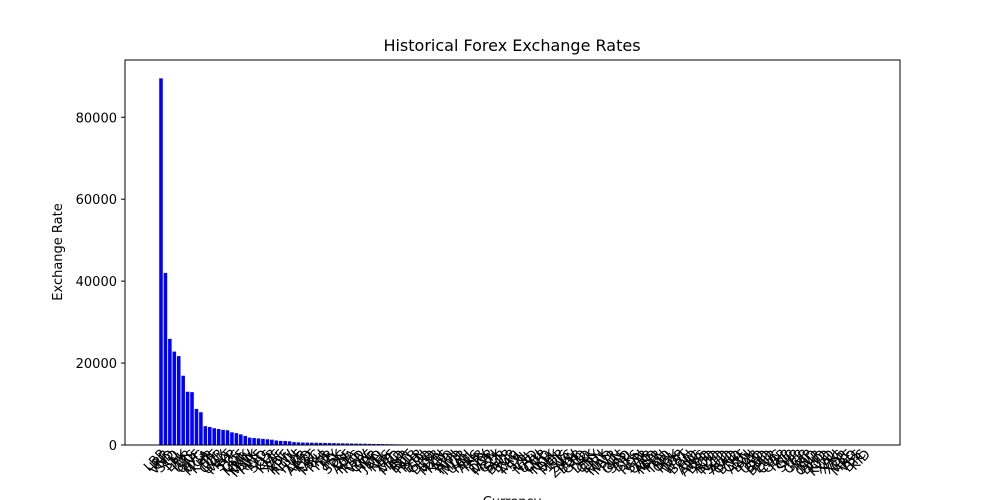 This screenshot has width=1000, height=500. Describe the element at coordinates (96, 364) in the screenshot. I see `y-tick-label: 20000` at that location.